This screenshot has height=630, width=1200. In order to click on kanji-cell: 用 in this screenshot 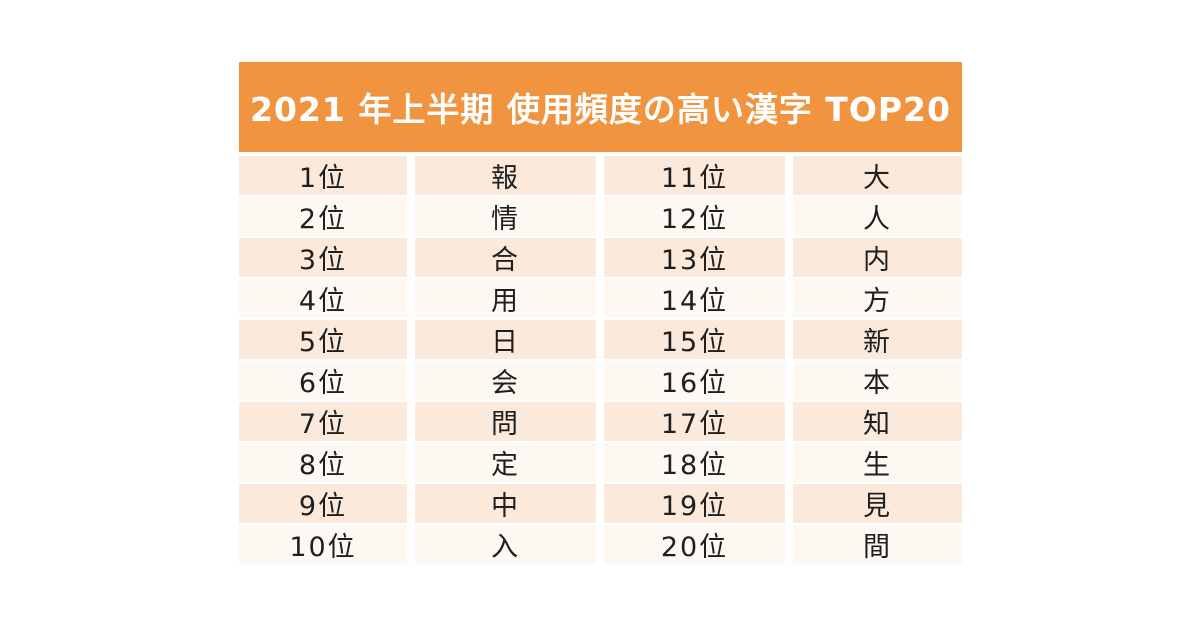, I will do `click(505, 298)`.